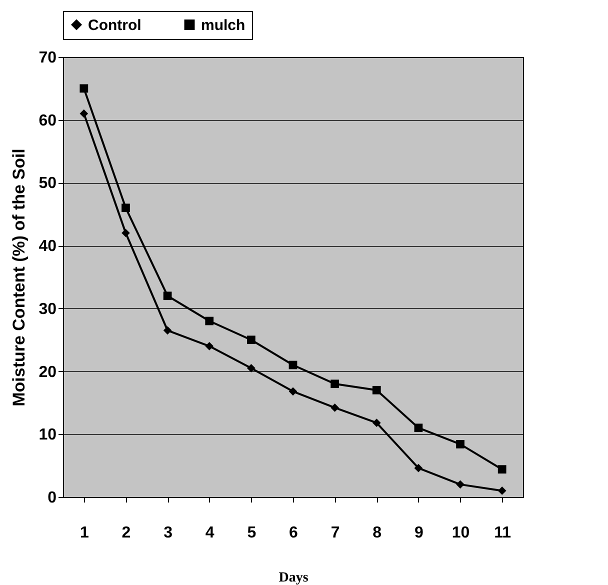 This screenshot has height=585, width=608. What do you see at coordinates (84, 533) in the screenshot?
I see `x-tick-label: 1` at bounding box center [84, 533].